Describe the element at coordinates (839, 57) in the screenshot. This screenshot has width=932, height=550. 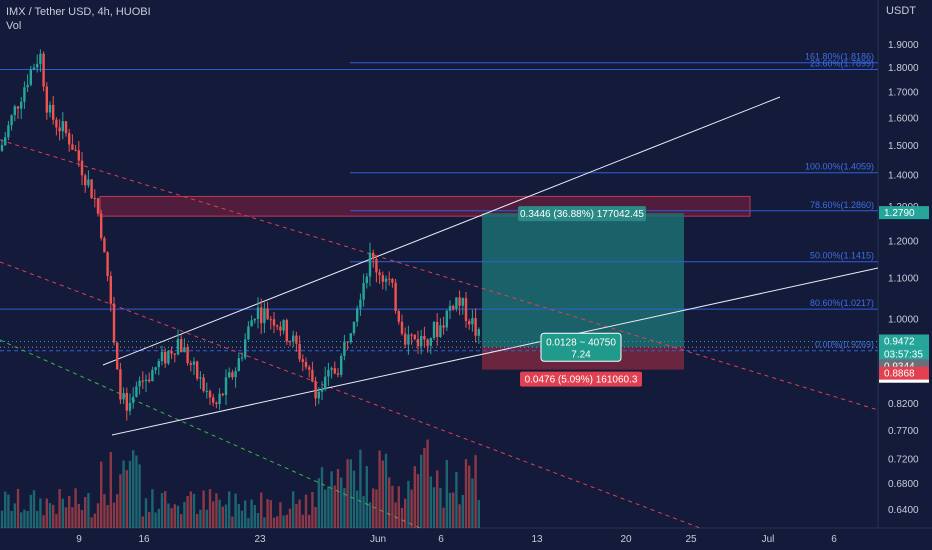
I see `fib-label: 161.80%(1.8186)` at that location.